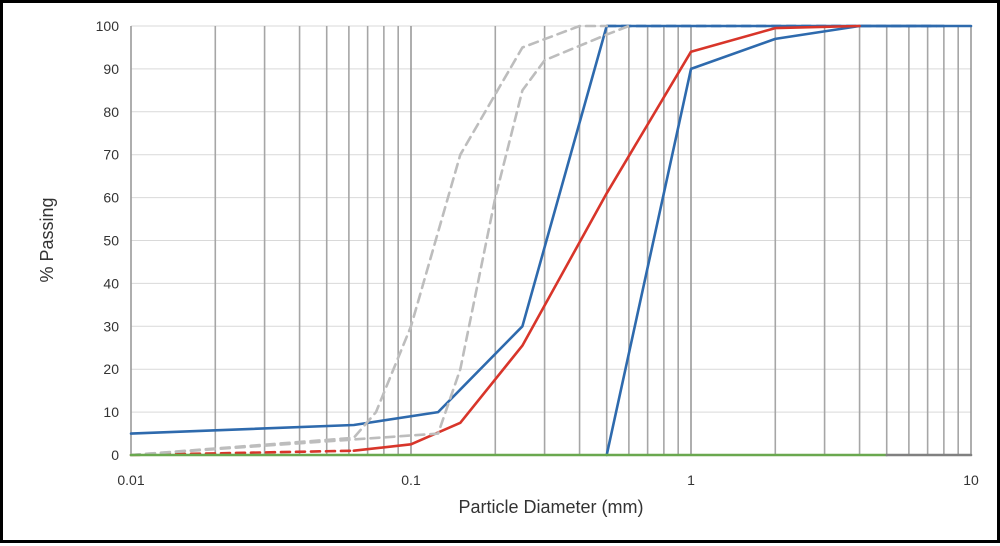 This screenshot has height=546, width=1000. I want to click on x-tick-labels: 0.01 0.1 1 10, so click(548, 480).